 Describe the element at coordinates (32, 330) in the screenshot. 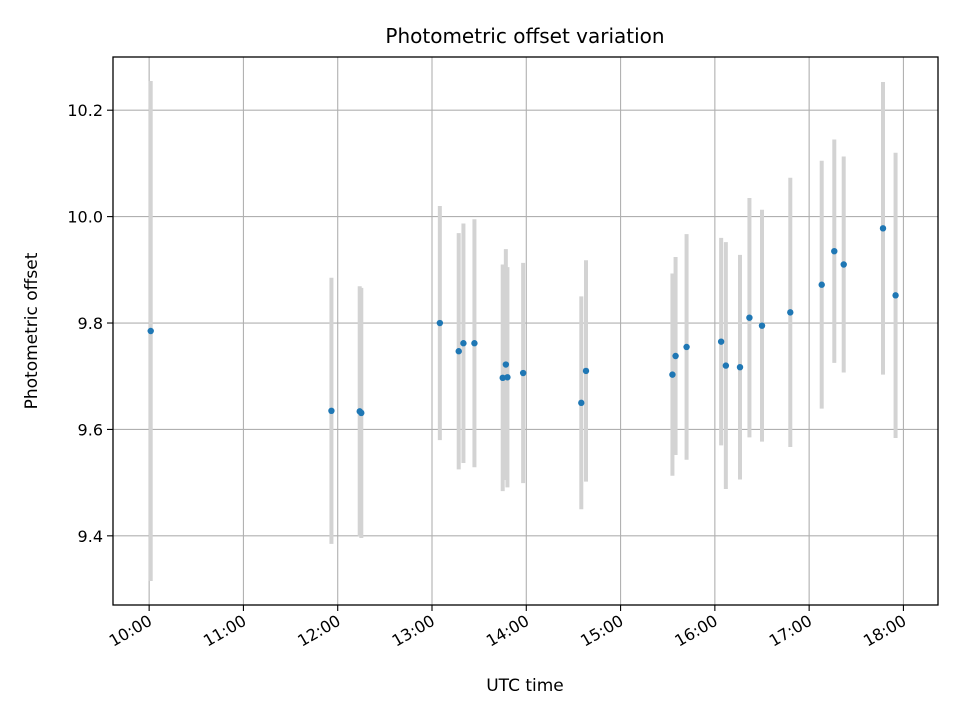

I see `y-axis-title: Photometric offset` at that location.